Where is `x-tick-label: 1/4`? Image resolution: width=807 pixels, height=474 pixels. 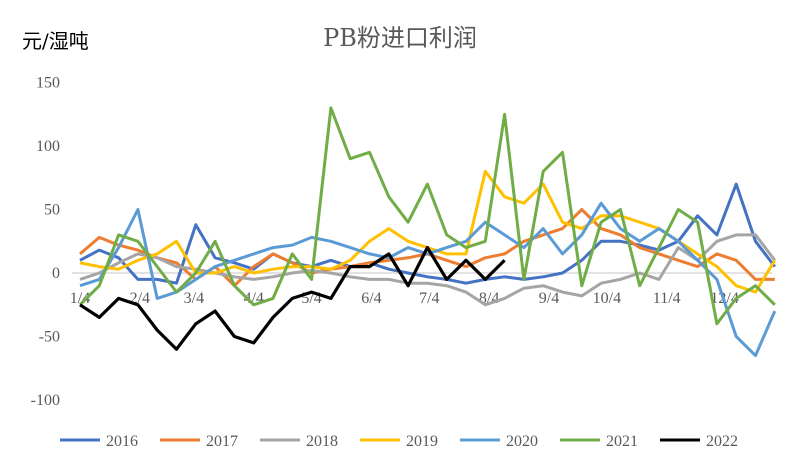
x-tick-label: 1/4 is located at coordinates (80, 298).